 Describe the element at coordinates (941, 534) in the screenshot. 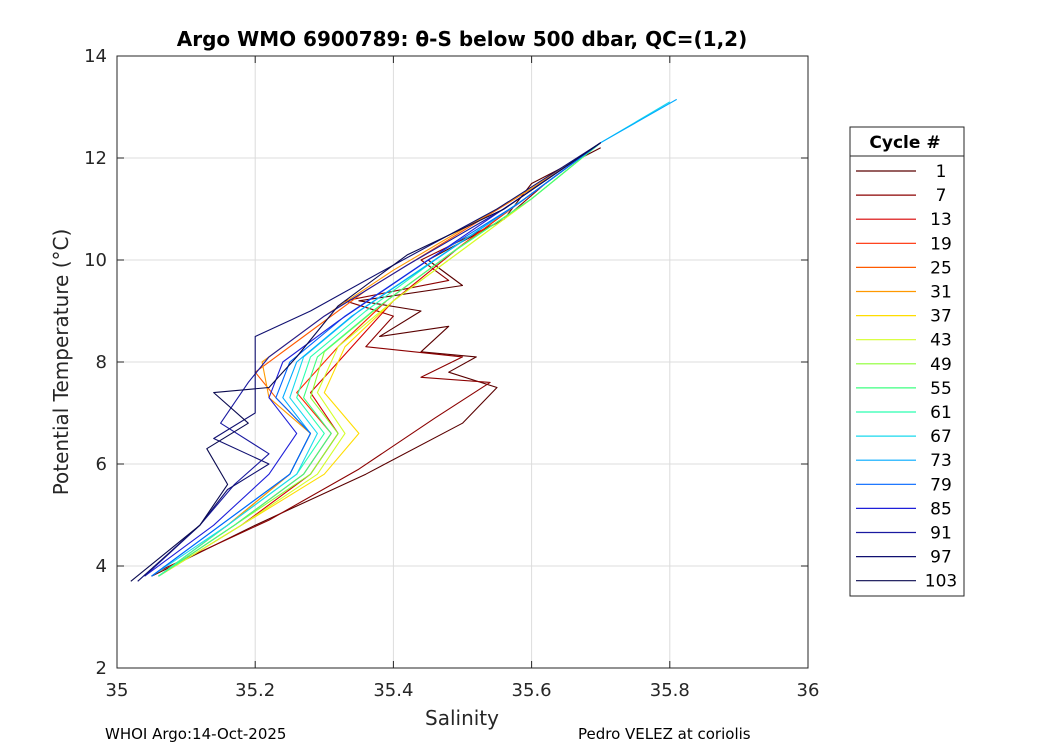

I see `legend-entry-label: 91` at that location.